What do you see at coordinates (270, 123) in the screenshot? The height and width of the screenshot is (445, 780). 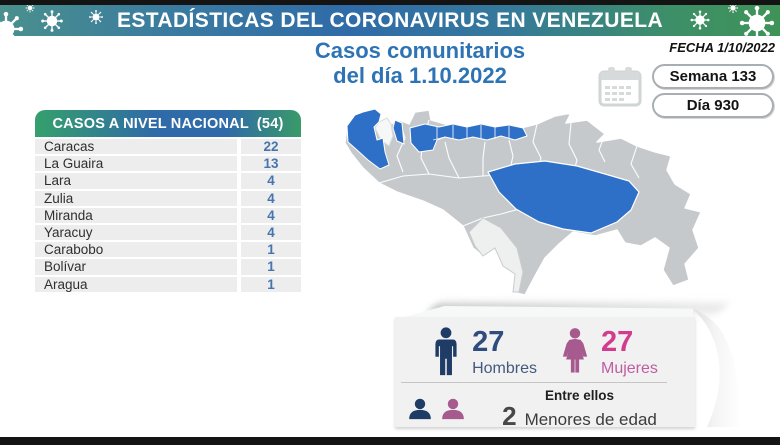 I see `table-header-total: (54)` at bounding box center [270, 123].